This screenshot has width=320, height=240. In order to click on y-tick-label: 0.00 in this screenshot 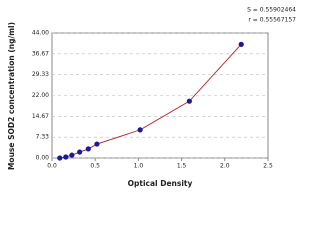, I will do `click(43, 158)`.